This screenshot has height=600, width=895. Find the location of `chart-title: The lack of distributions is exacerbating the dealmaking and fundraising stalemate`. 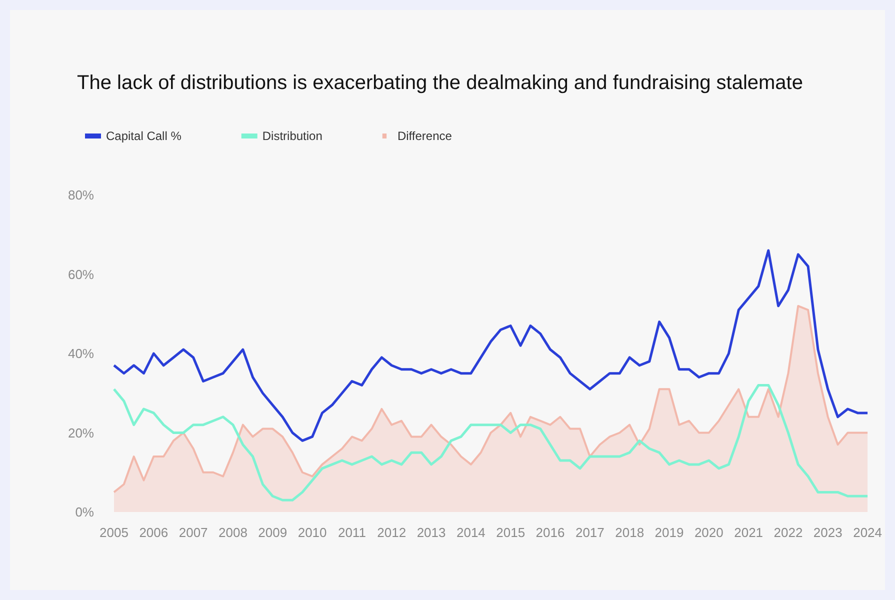

chart-title: The lack of distributions is exacerbating the dealmaking and fundraising stalemate is located at coordinates (440, 83).